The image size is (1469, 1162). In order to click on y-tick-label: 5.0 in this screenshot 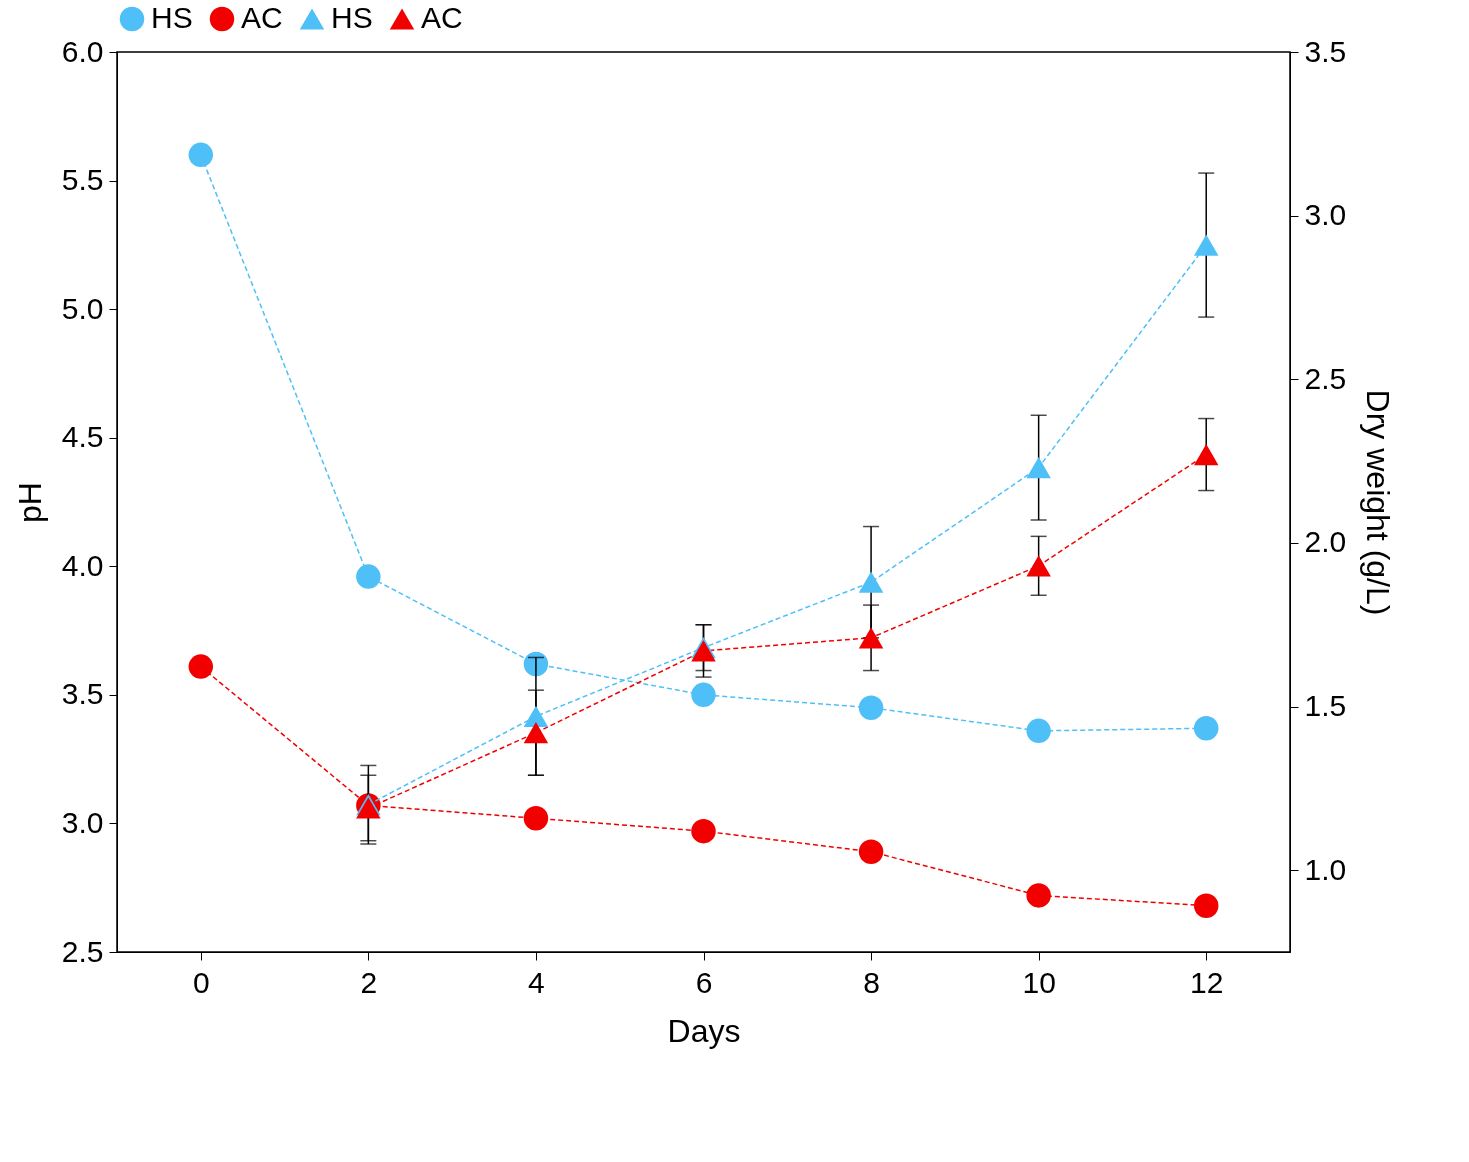, I will do `click(82, 308)`.